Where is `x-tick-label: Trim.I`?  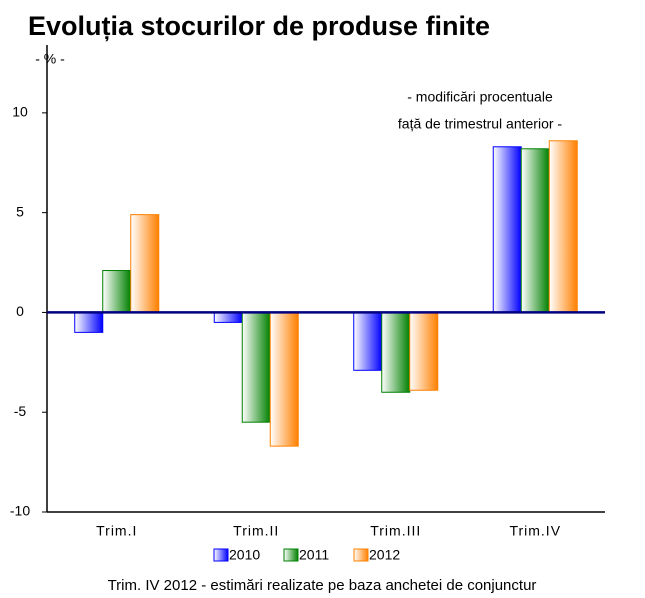 x-tick-label: Trim.I is located at coordinates (116, 531).